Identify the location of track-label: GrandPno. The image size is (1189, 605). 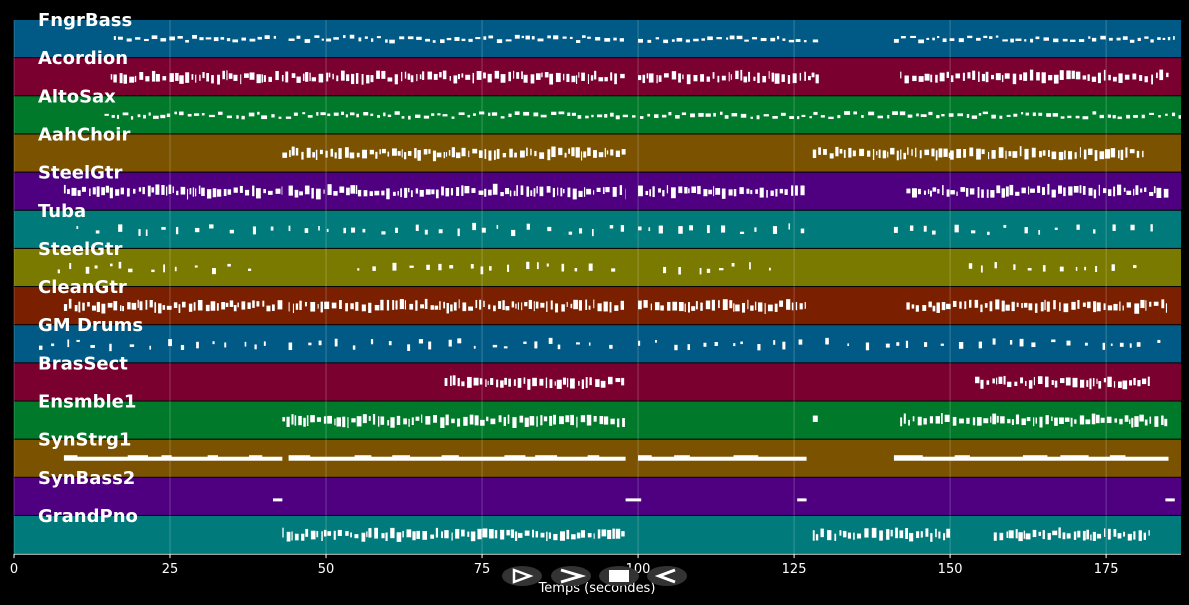
(88, 516).